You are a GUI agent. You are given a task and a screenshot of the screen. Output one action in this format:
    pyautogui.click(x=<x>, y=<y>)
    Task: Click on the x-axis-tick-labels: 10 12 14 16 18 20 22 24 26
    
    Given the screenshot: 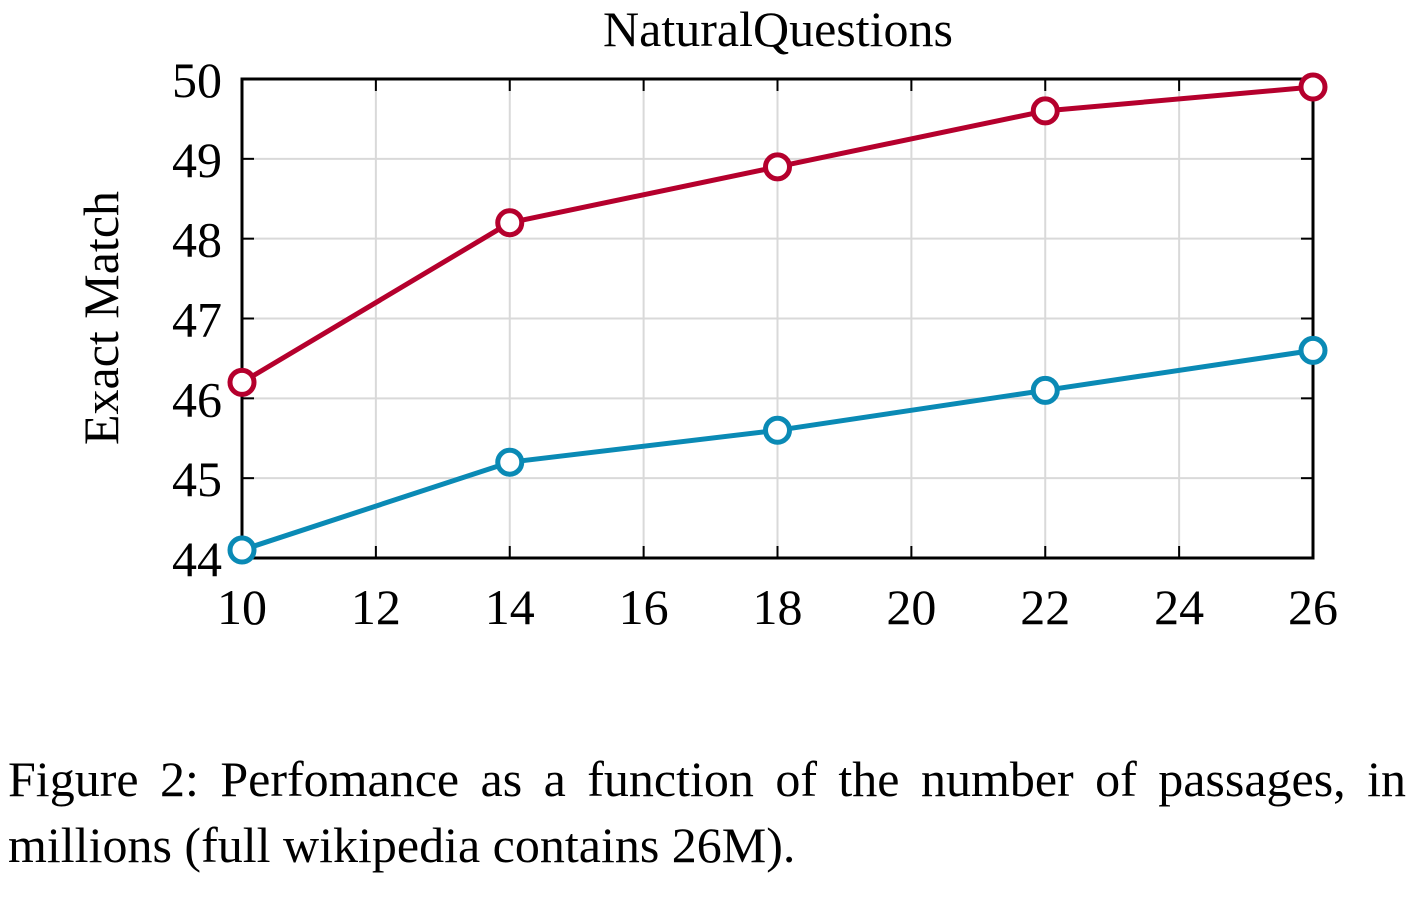 What is the action you would take?
    pyautogui.click(x=777, y=607)
    